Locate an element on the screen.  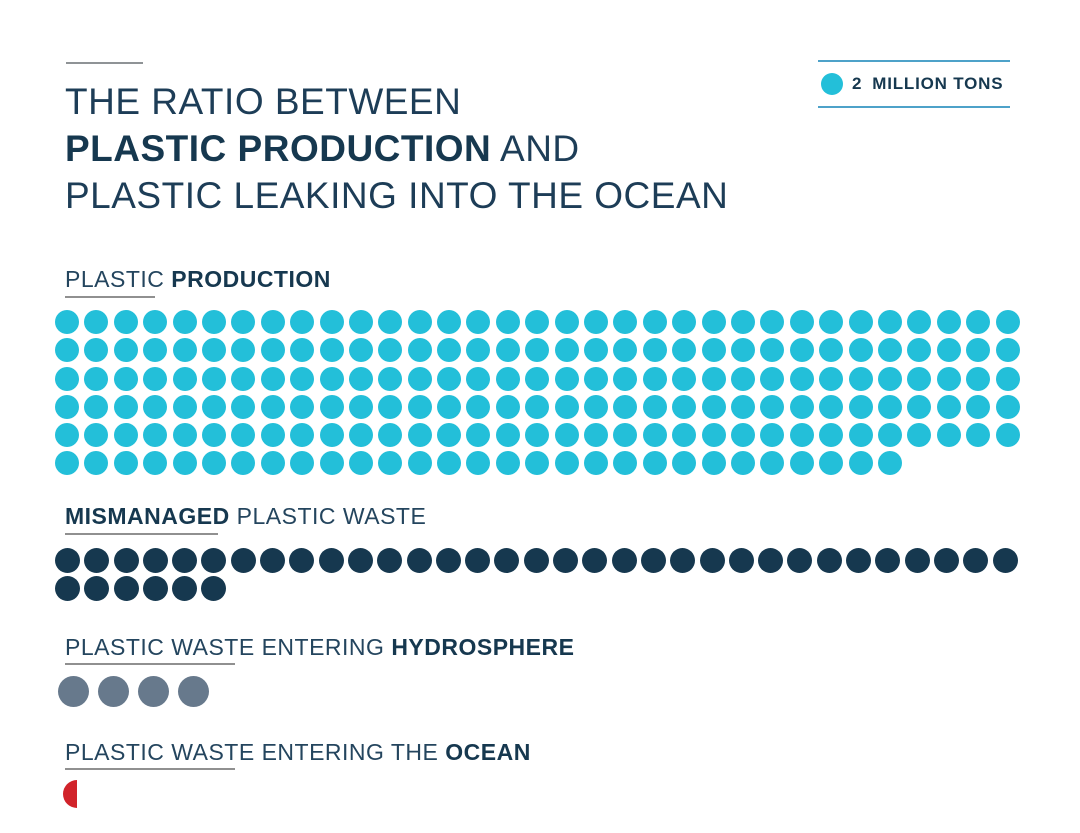
hydrosphere-dot-row is located at coordinates (133, 691).